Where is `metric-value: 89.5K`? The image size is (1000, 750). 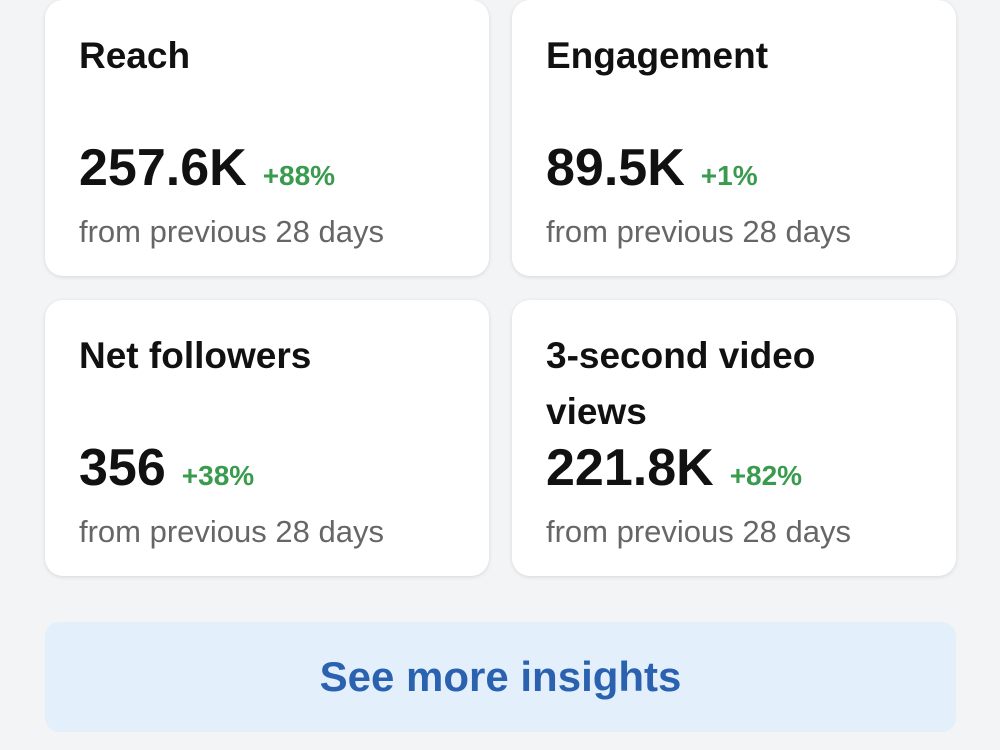
metric-value: 89.5K is located at coordinates (615, 168).